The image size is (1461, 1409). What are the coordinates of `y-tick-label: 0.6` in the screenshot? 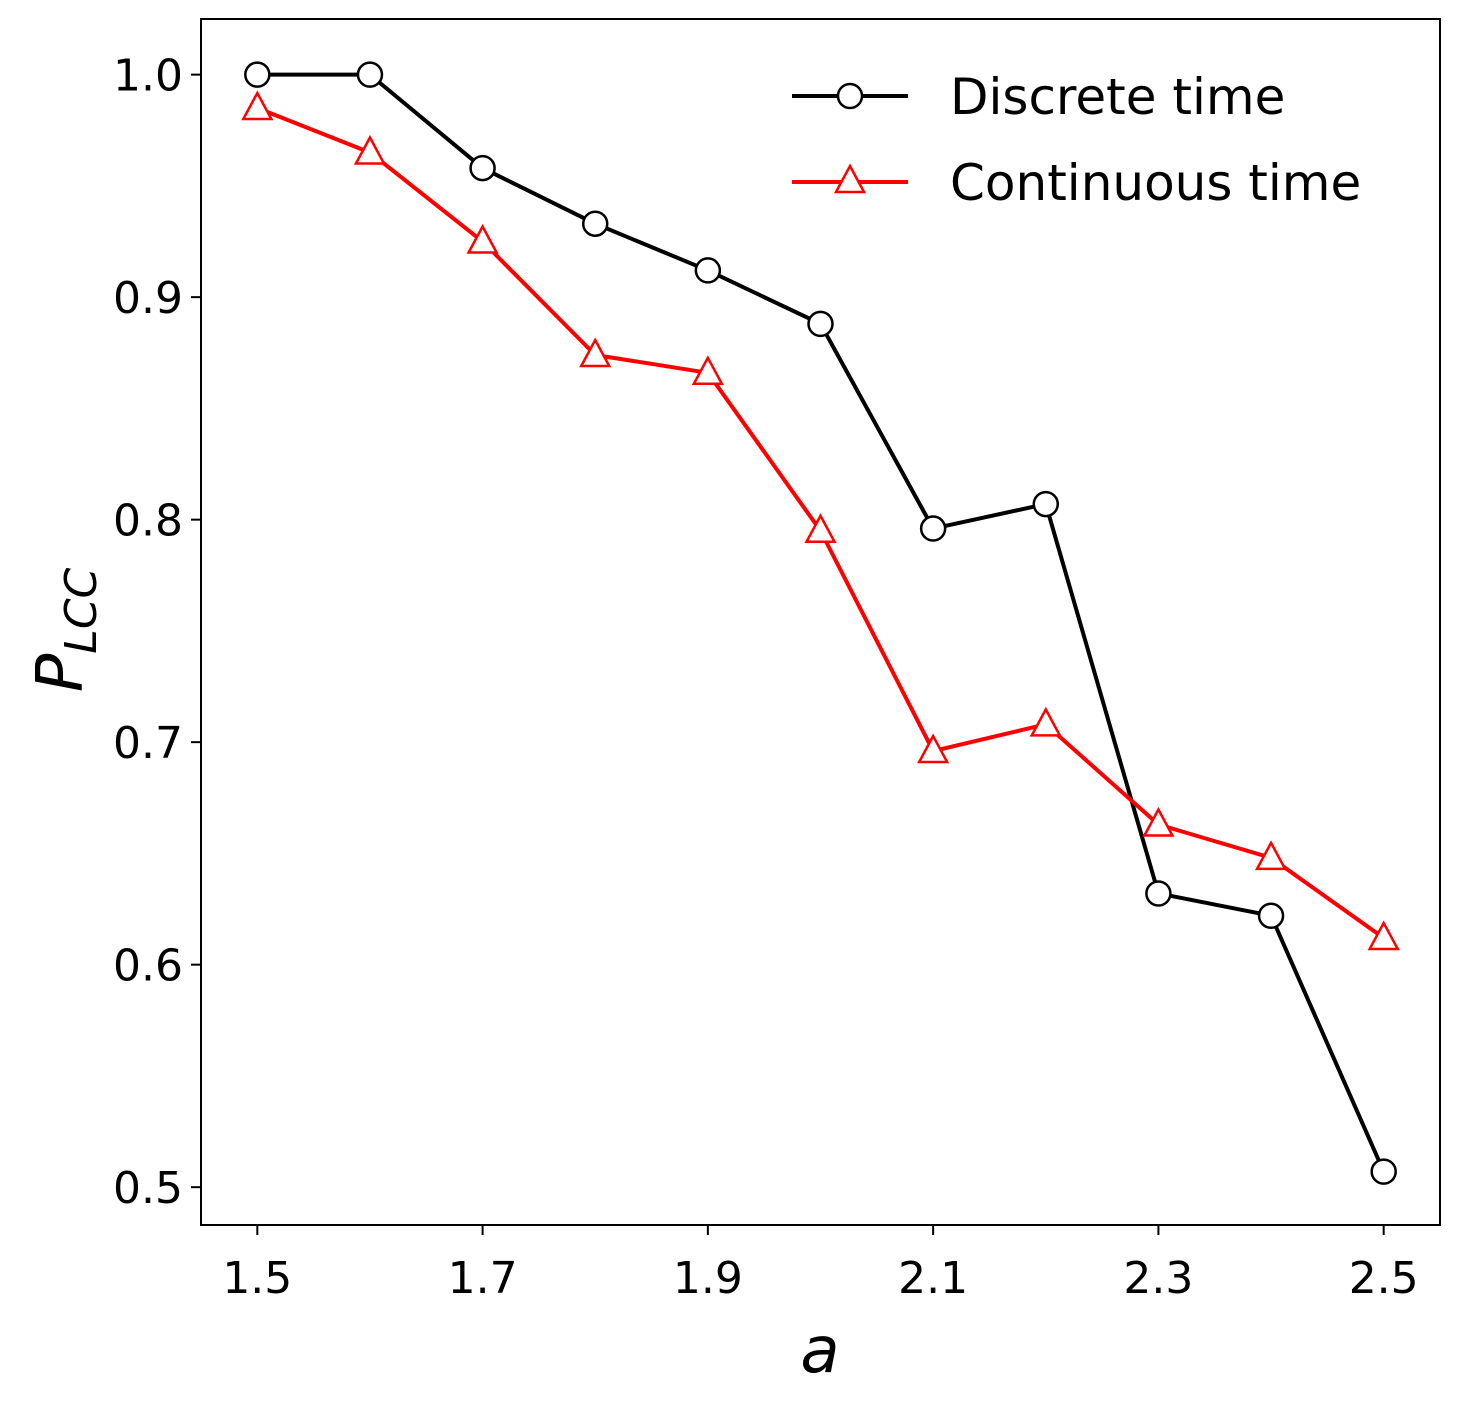 It's located at (148, 966).